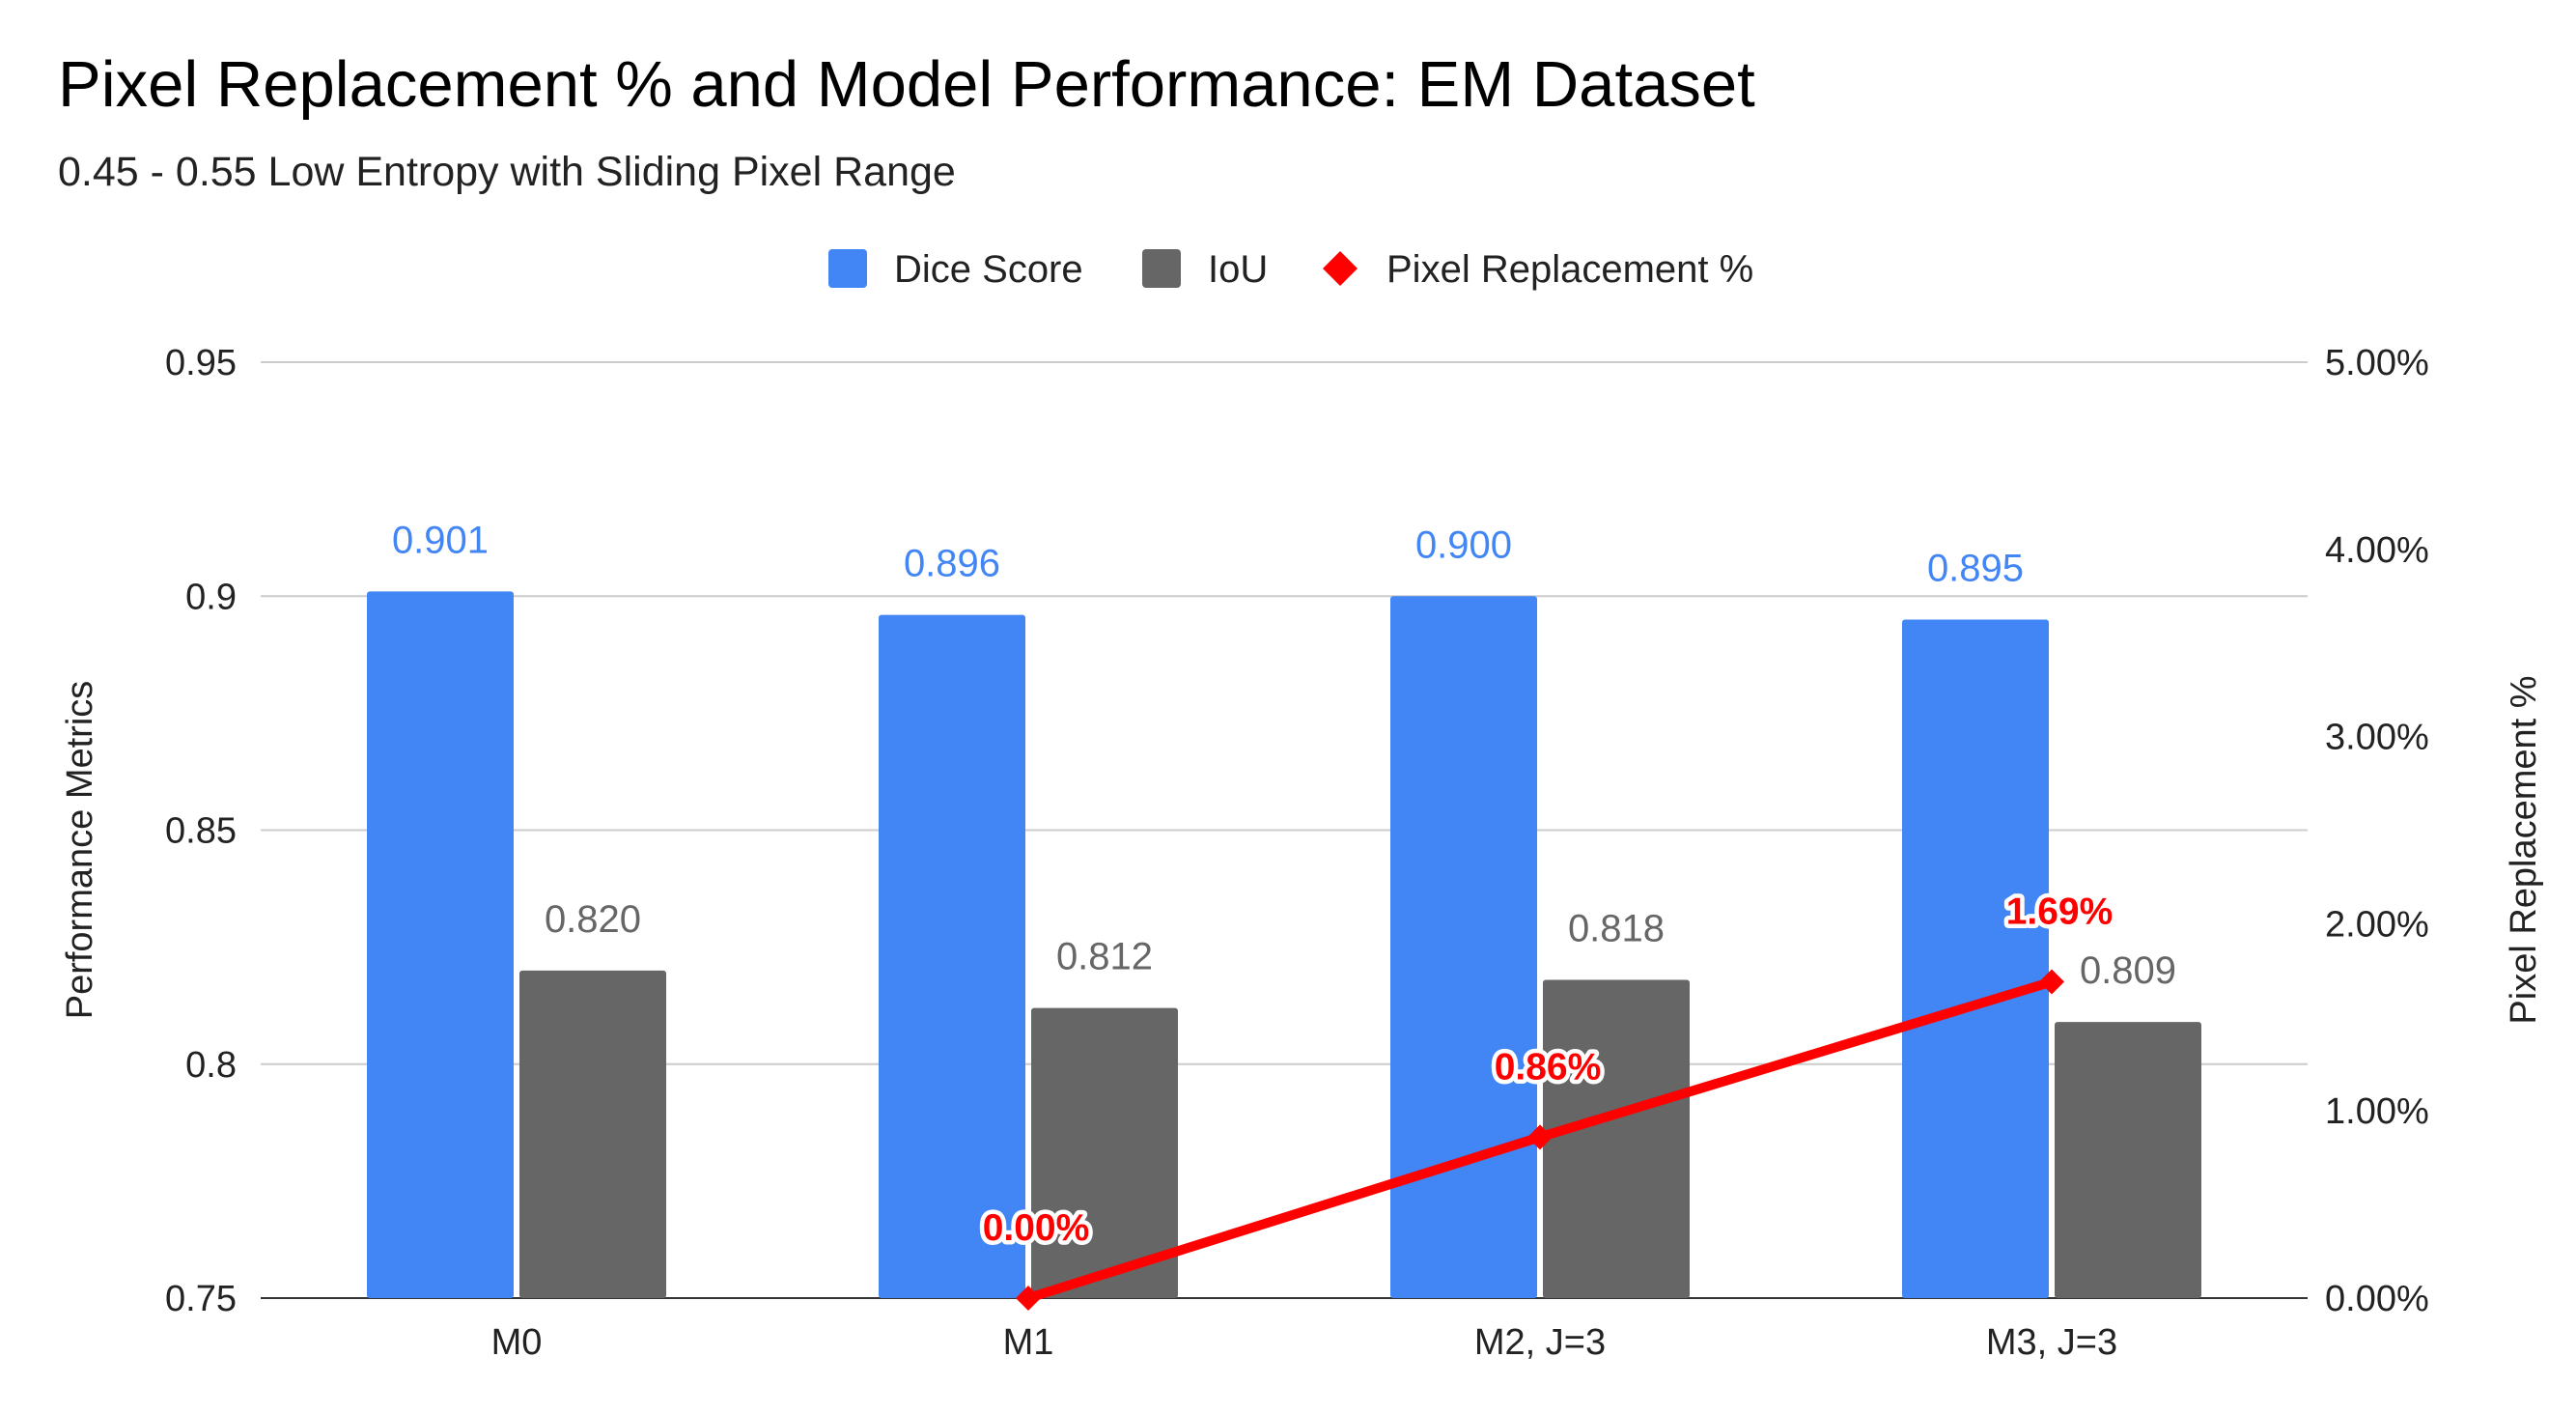 This screenshot has width=2576, height=1414. What do you see at coordinates (2524, 849) in the screenshot?
I see `y-axis-title-right: Pixel Replacement %` at bounding box center [2524, 849].